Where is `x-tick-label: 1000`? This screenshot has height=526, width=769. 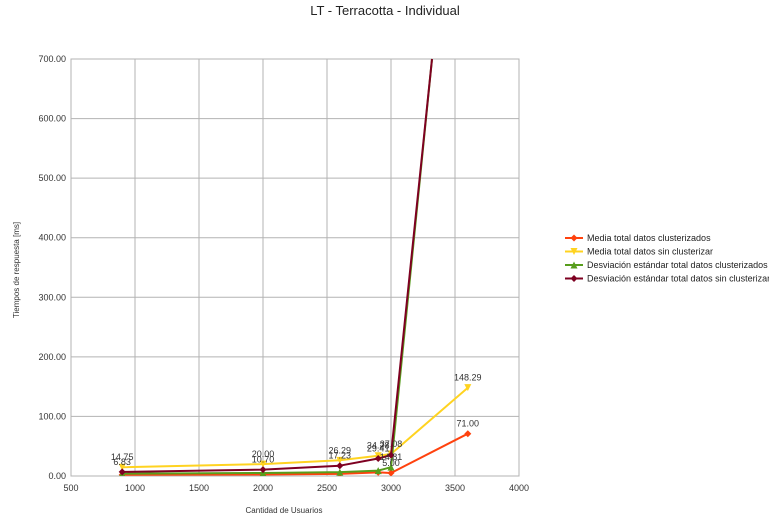 x-tick-label: 1000 is located at coordinates (135, 488).